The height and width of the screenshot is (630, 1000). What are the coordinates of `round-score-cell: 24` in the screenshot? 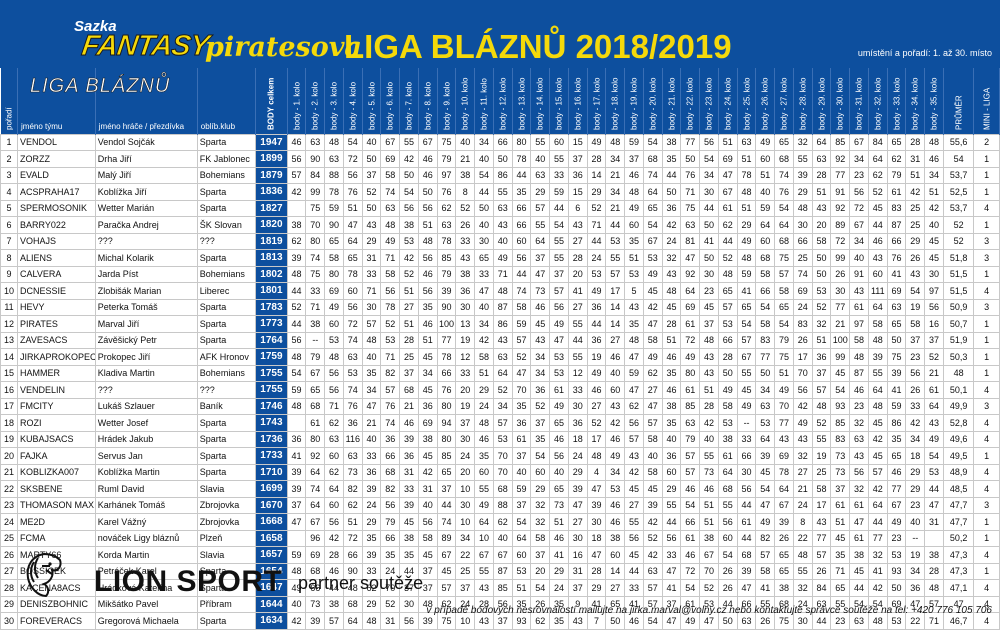 It's located at (484, 406).